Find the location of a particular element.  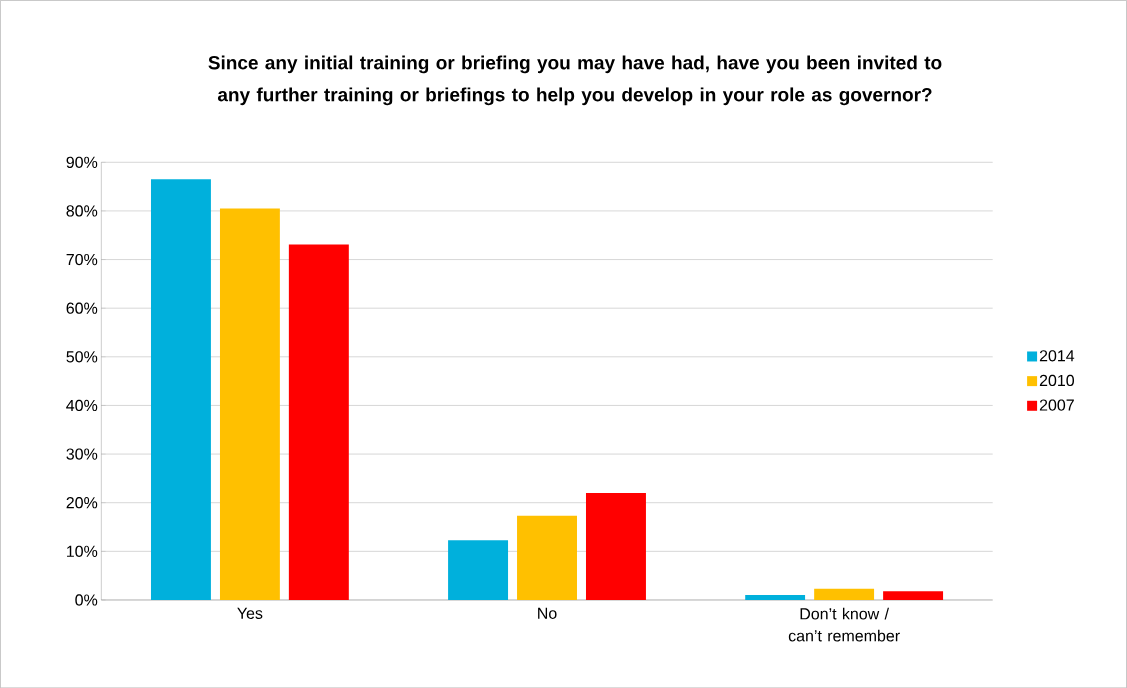

y-tick-label: 10% is located at coordinates (82, 551).